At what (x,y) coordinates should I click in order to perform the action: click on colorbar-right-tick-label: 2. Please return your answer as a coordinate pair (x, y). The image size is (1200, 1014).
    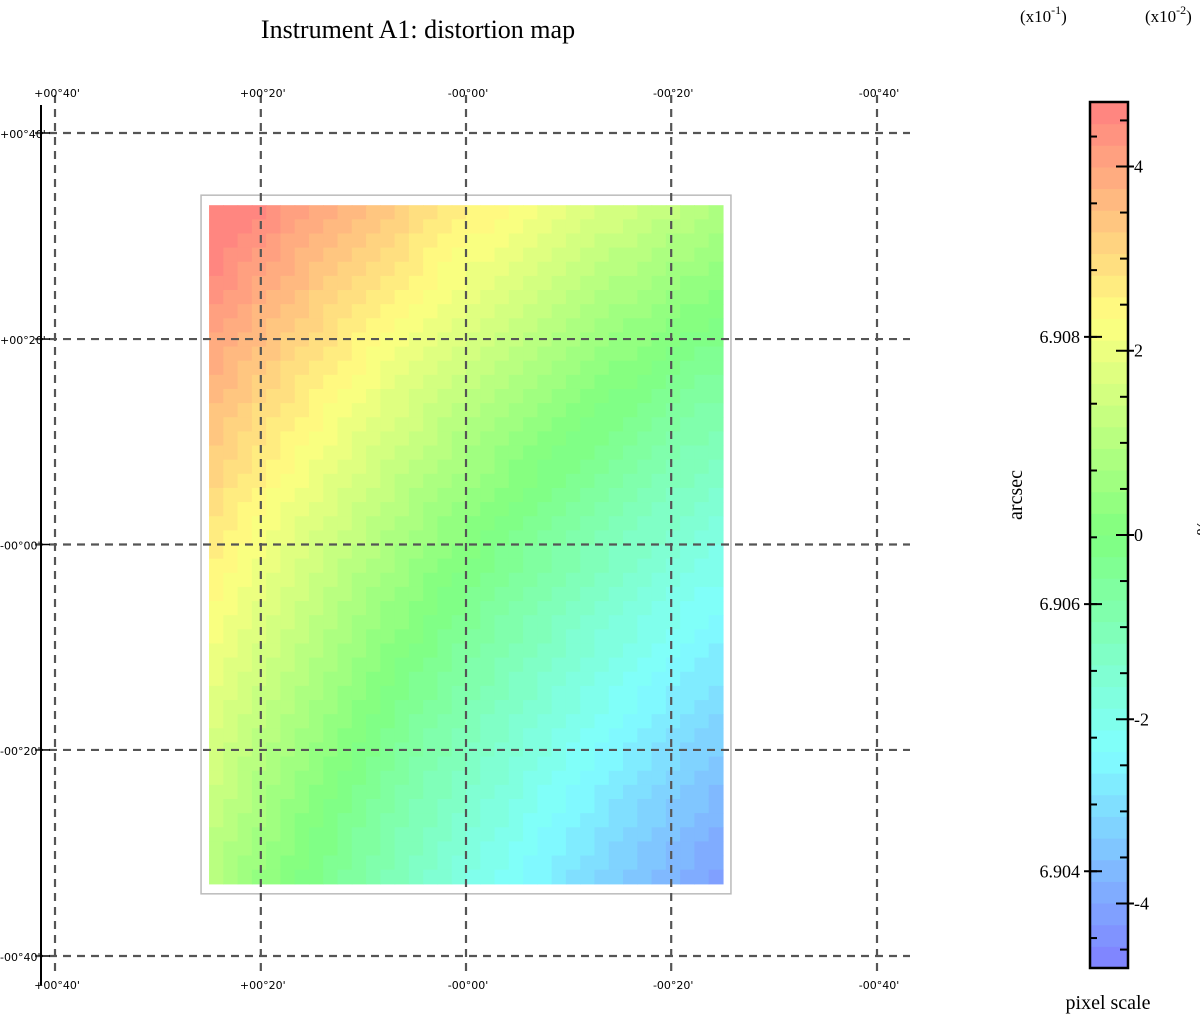
    Looking at the image, I should click on (1138, 351).